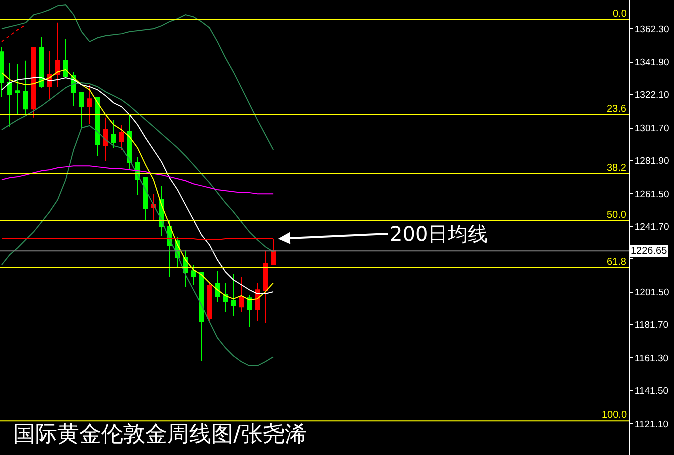  Describe the element at coordinates (652, 227) in the screenshot. I see `y-tick-label: 1241.70` at that location.